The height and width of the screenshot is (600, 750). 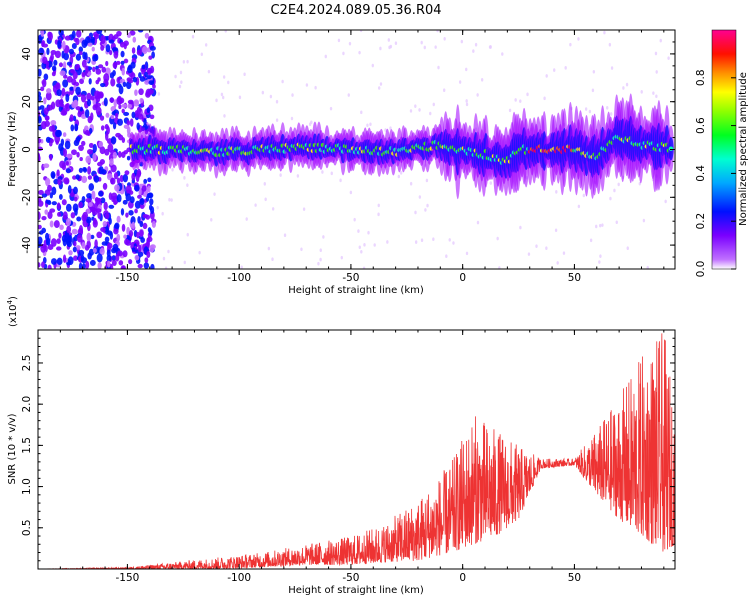 What do you see at coordinates (239, 578) in the screenshot?
I see `snr-xtick-label: -100` at bounding box center [239, 578].